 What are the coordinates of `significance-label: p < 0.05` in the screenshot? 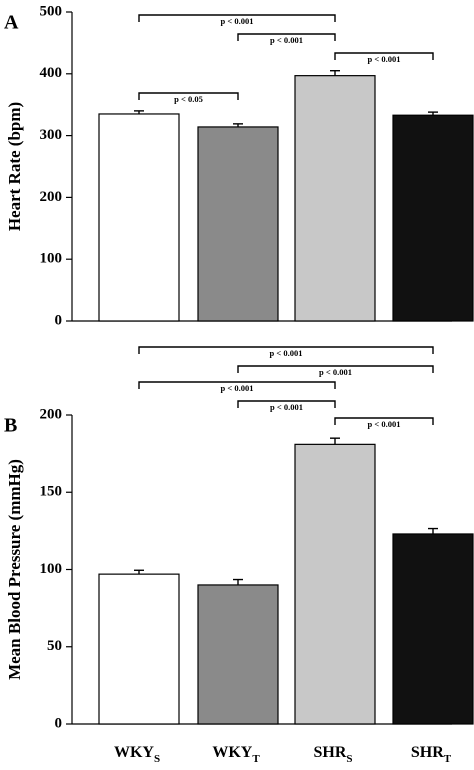 It's located at (188, 99).